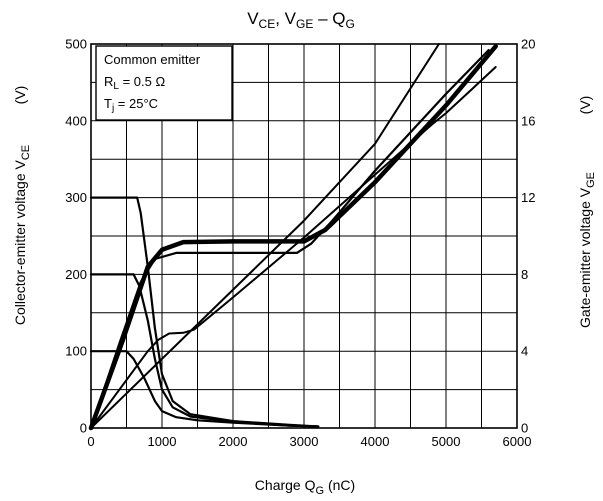  I want to click on annotation-box: Common emitter RL = 0.5 Ω Tj = 25°C, so click(164, 83).